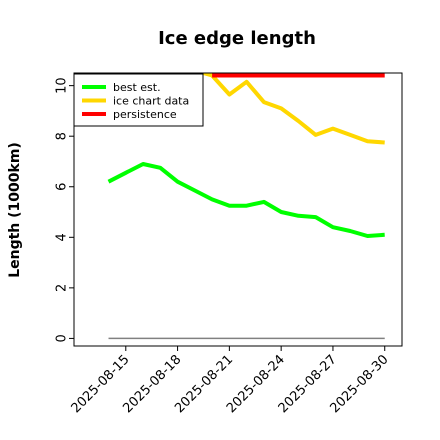 This screenshot has height=440, width=440. I want to click on y-axis-label: Length (1000km), so click(15, 210).